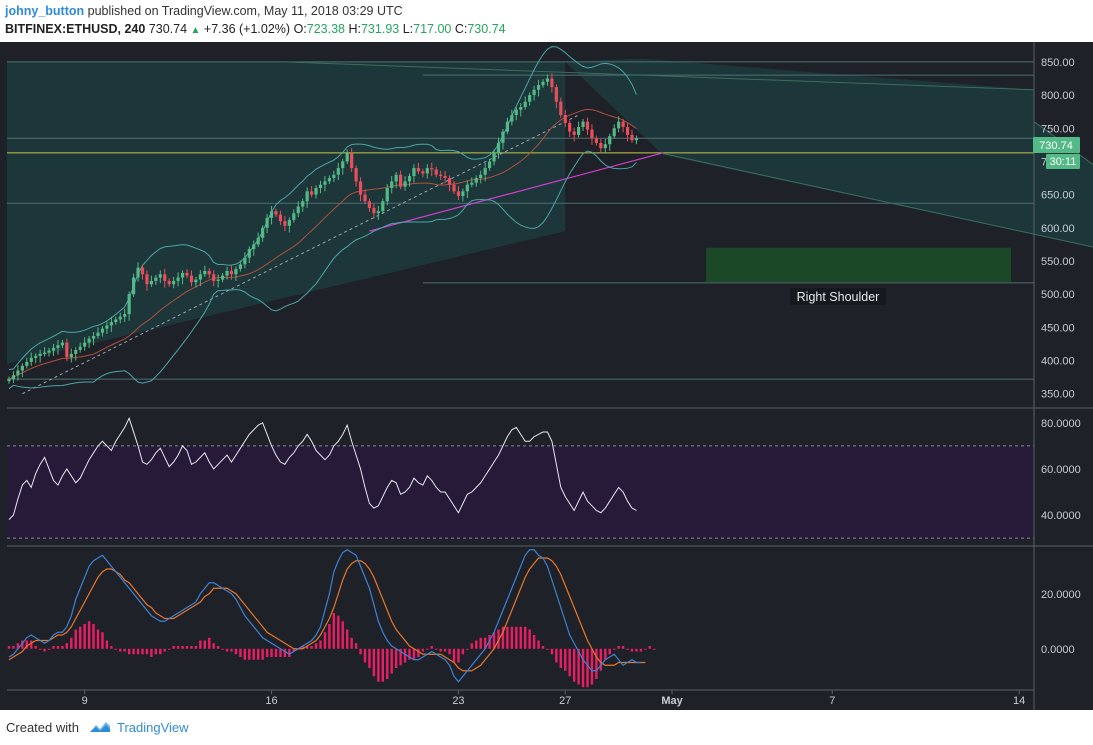 The height and width of the screenshot is (745, 1093). I want to click on high-label: H:, so click(354, 29).